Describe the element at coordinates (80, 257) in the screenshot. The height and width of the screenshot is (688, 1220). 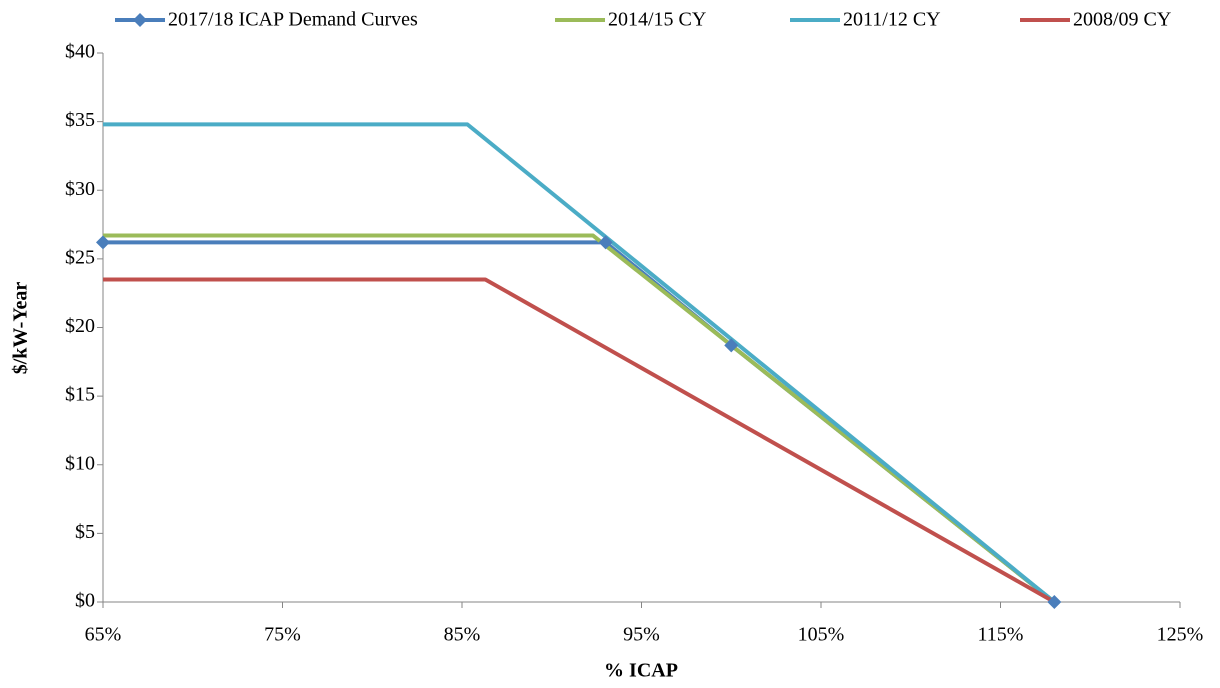
I see `y-tick-label: $25` at that location.